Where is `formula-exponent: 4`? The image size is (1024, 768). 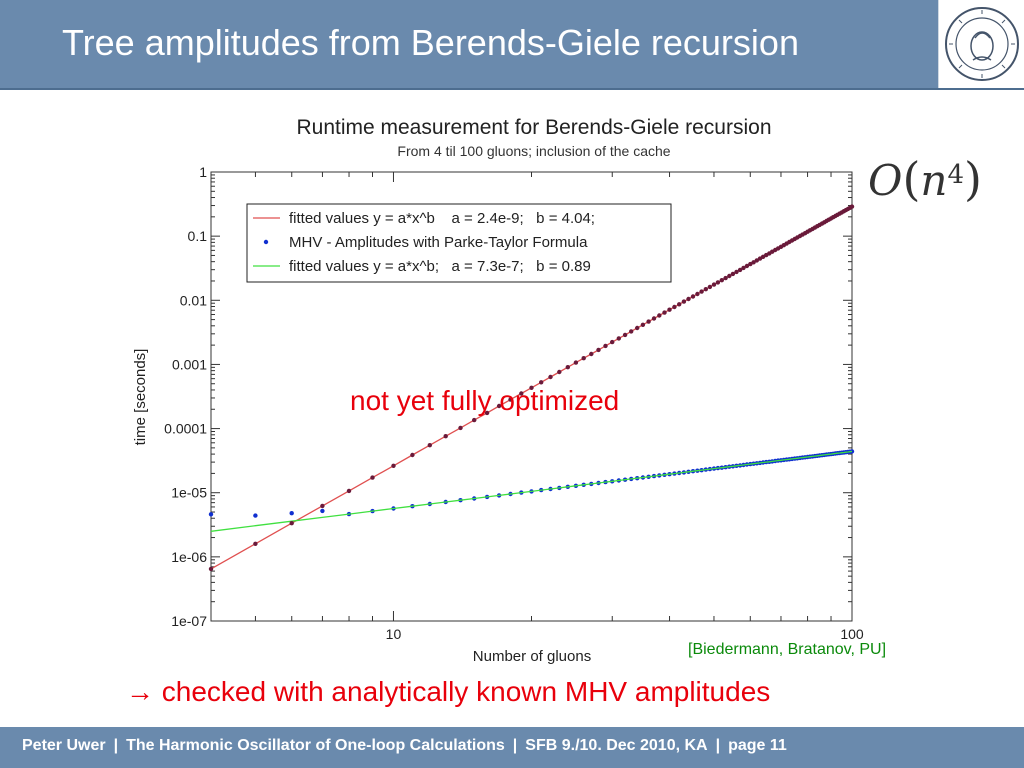
formula-exponent: 4 is located at coordinates (955, 174).